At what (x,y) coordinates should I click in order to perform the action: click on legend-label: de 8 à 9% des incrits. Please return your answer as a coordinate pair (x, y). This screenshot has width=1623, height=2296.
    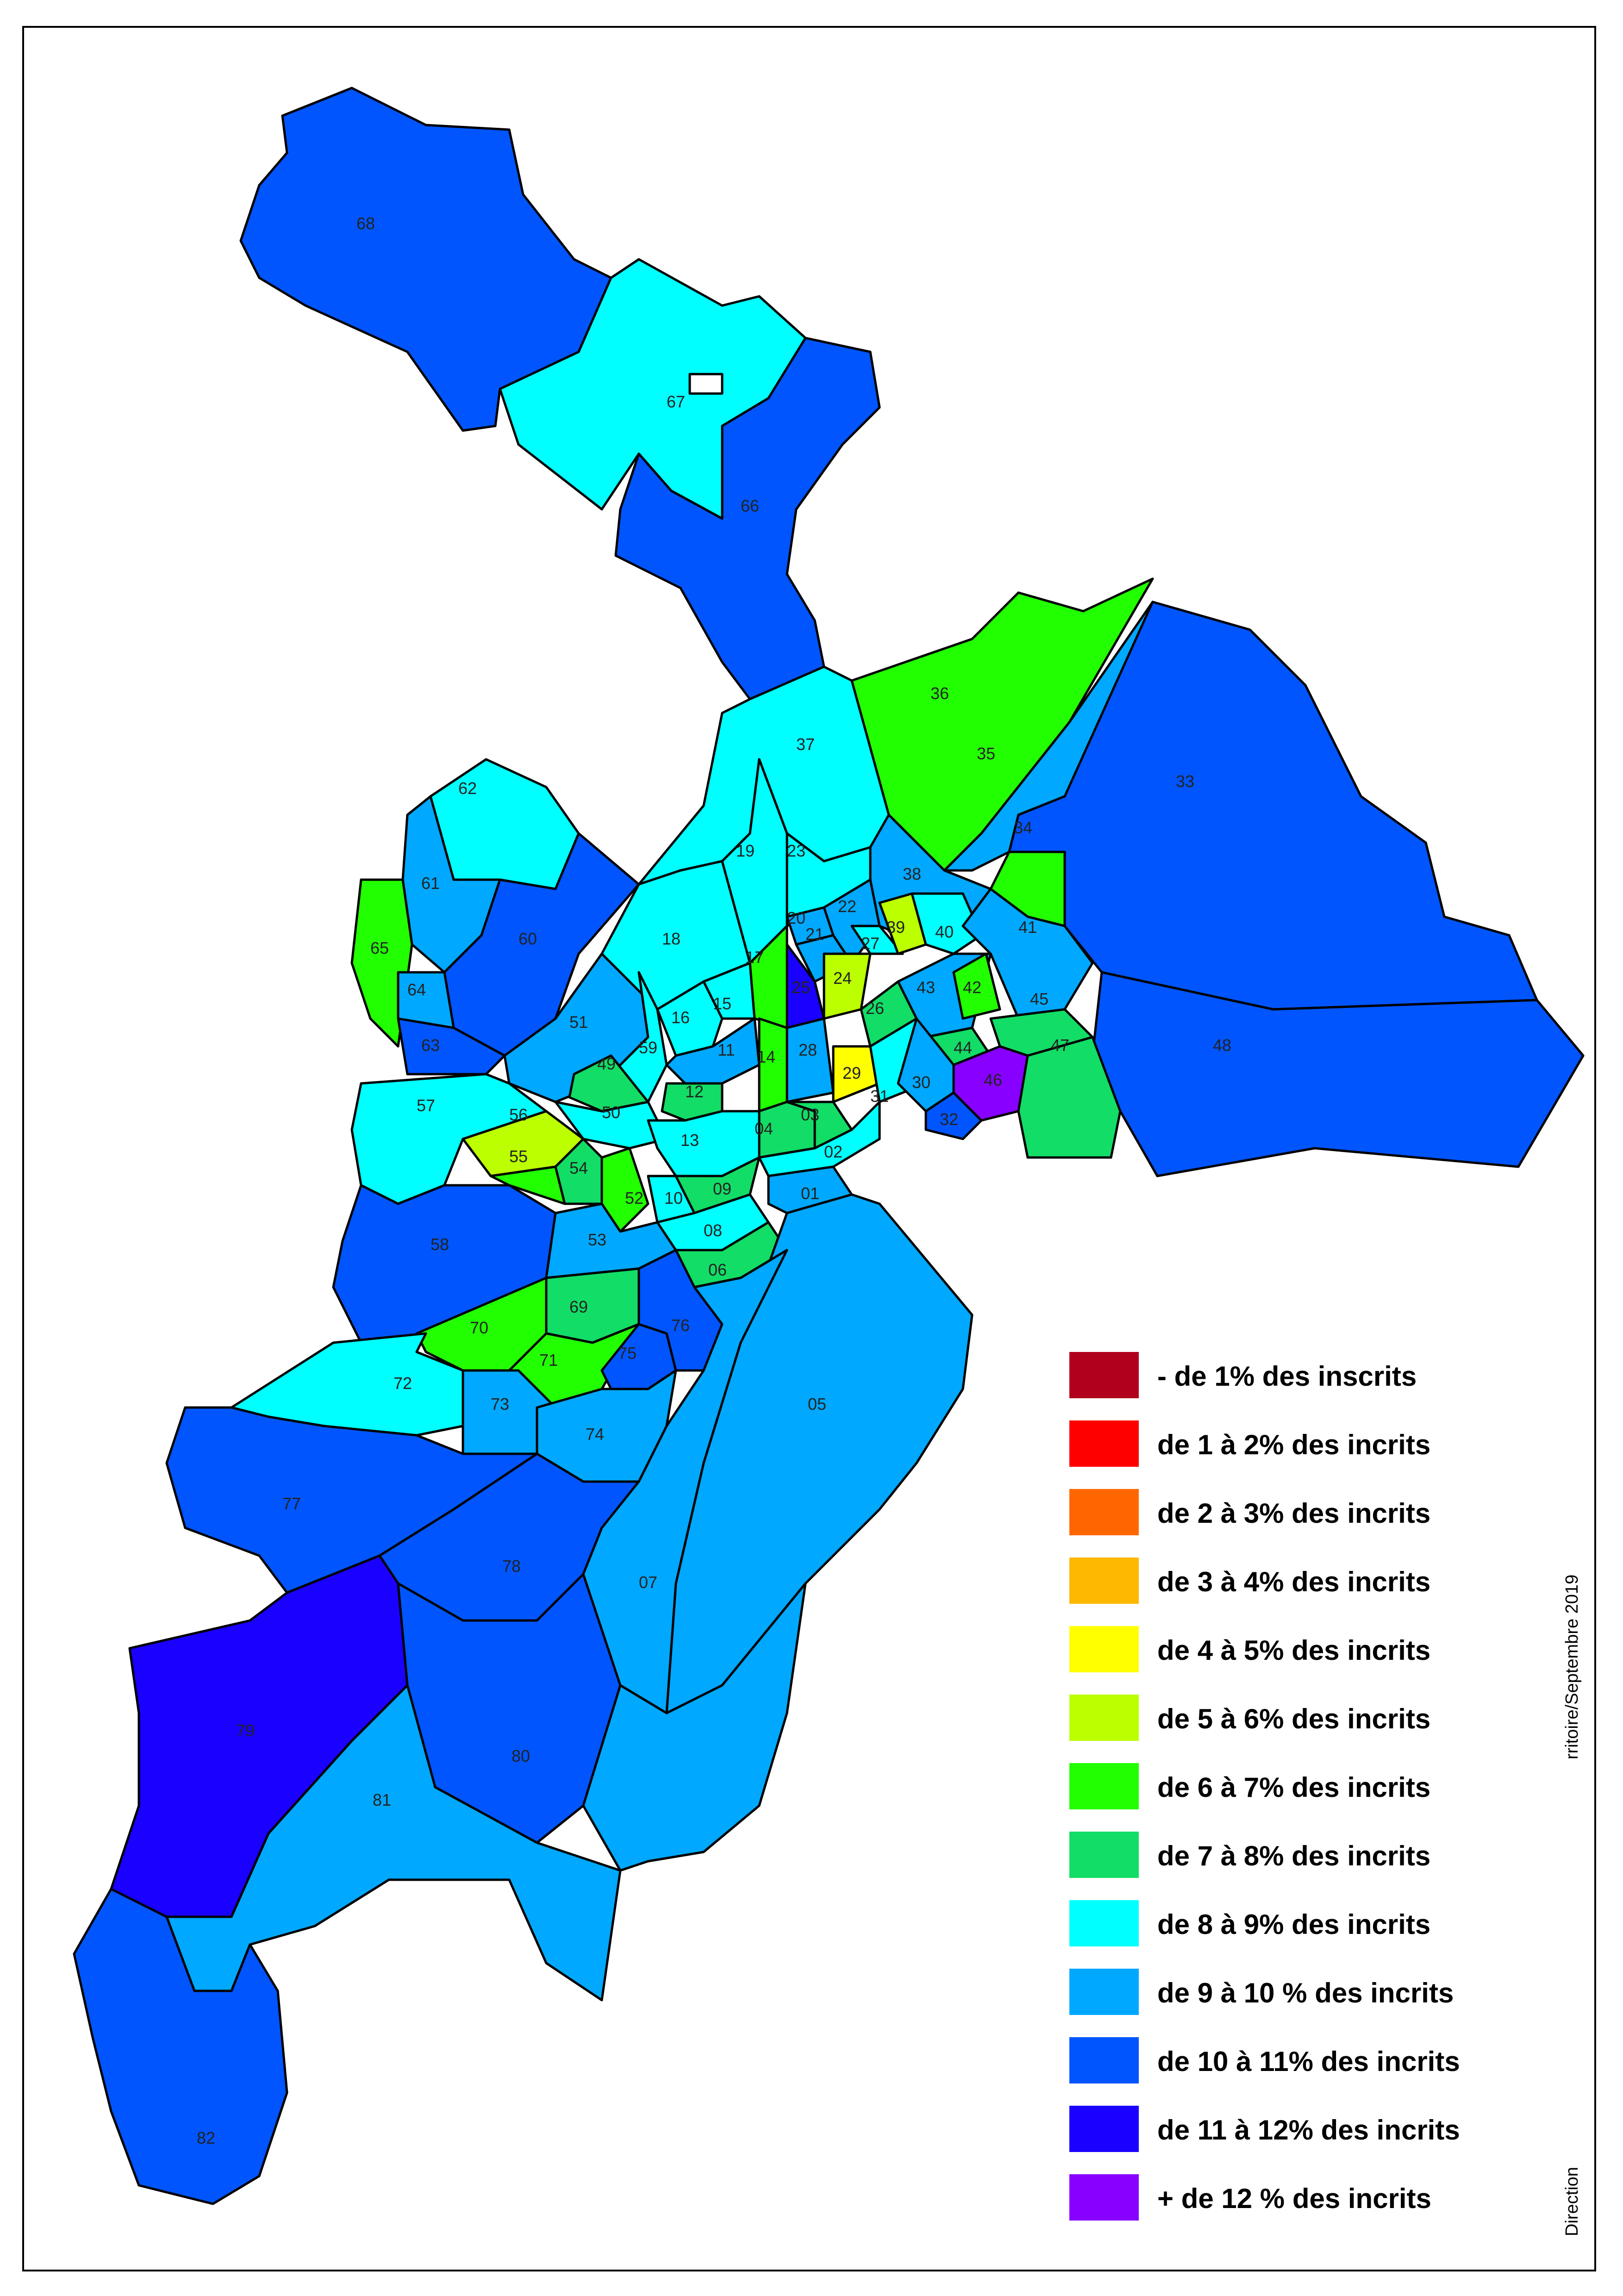
    Looking at the image, I should click on (1294, 1924).